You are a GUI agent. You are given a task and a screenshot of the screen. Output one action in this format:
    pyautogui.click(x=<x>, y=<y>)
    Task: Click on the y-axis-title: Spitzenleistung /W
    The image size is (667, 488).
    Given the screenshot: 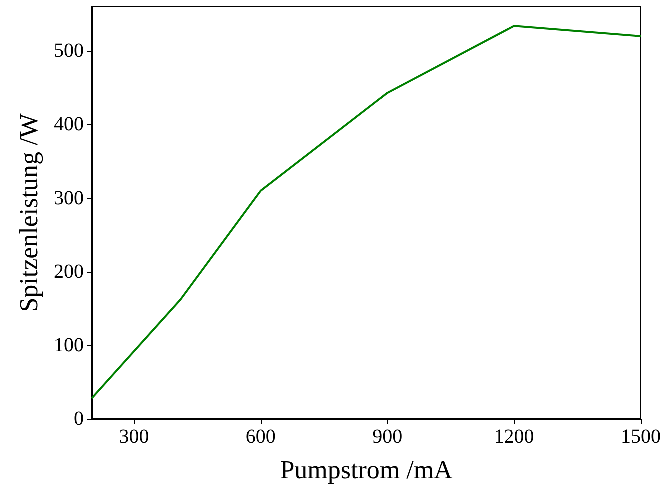 What is the action you would take?
    pyautogui.click(x=29, y=212)
    